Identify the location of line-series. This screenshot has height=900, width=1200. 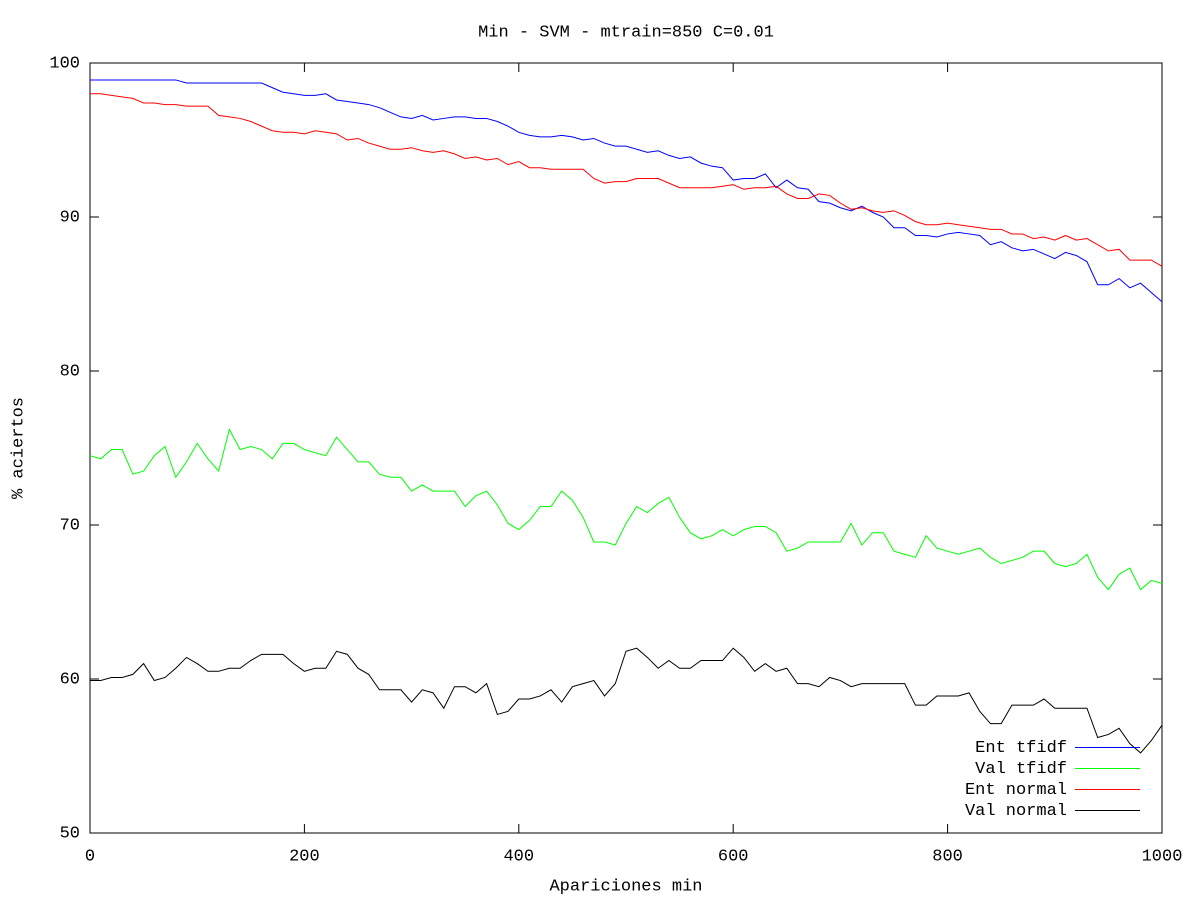
(626, 700).